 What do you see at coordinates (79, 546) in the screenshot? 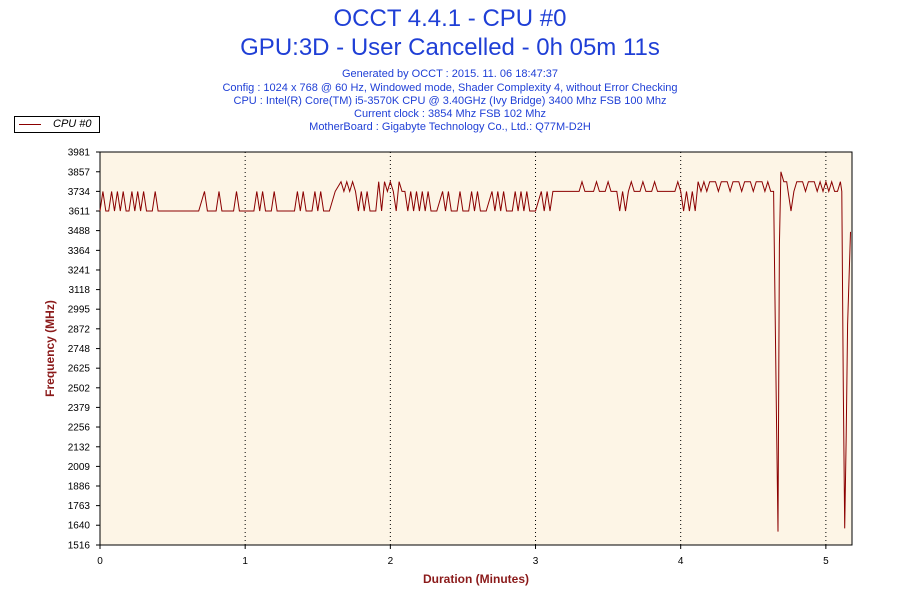
I see `y-tick-label: 1516` at bounding box center [79, 546].